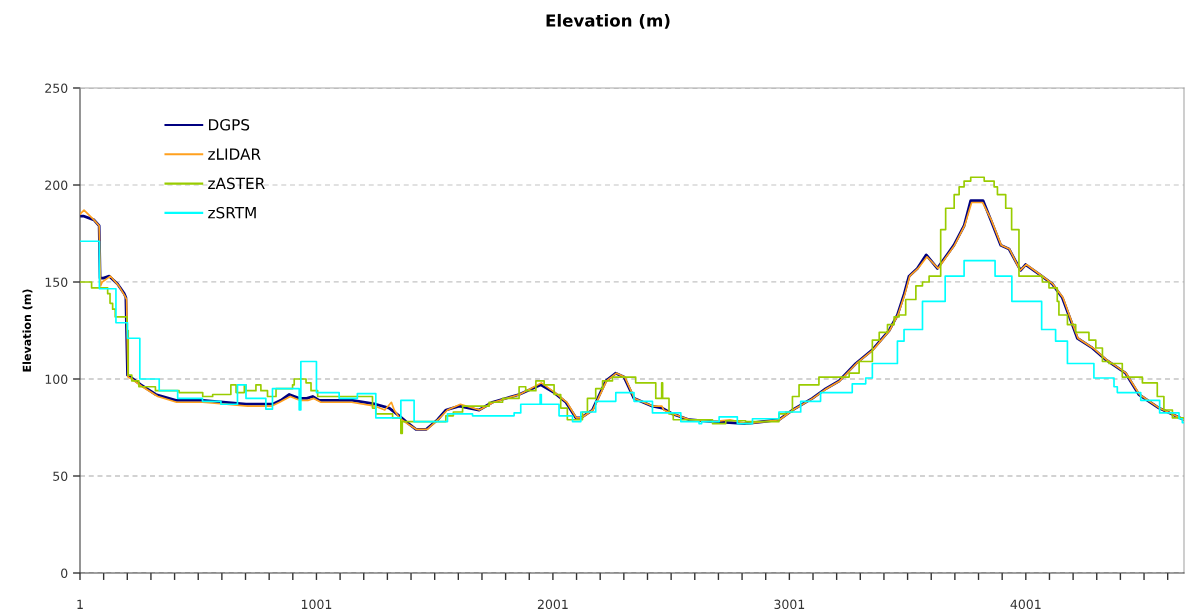 This screenshot has width=1186, height=609. I want to click on x-tick-label: 3001, so click(789, 604).